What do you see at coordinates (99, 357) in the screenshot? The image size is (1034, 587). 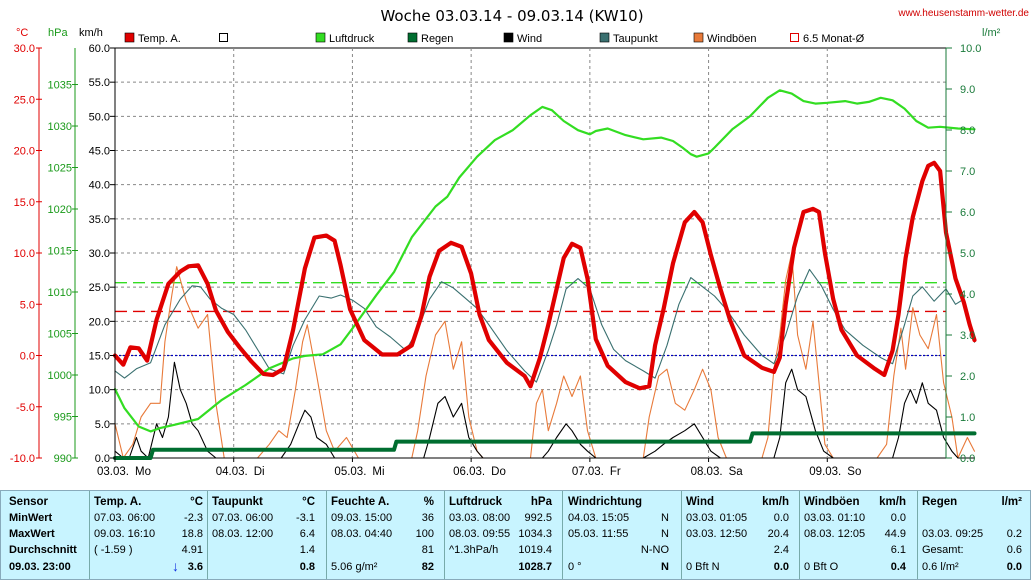 I see `wind-tick-label: 15.0` at bounding box center [99, 357].